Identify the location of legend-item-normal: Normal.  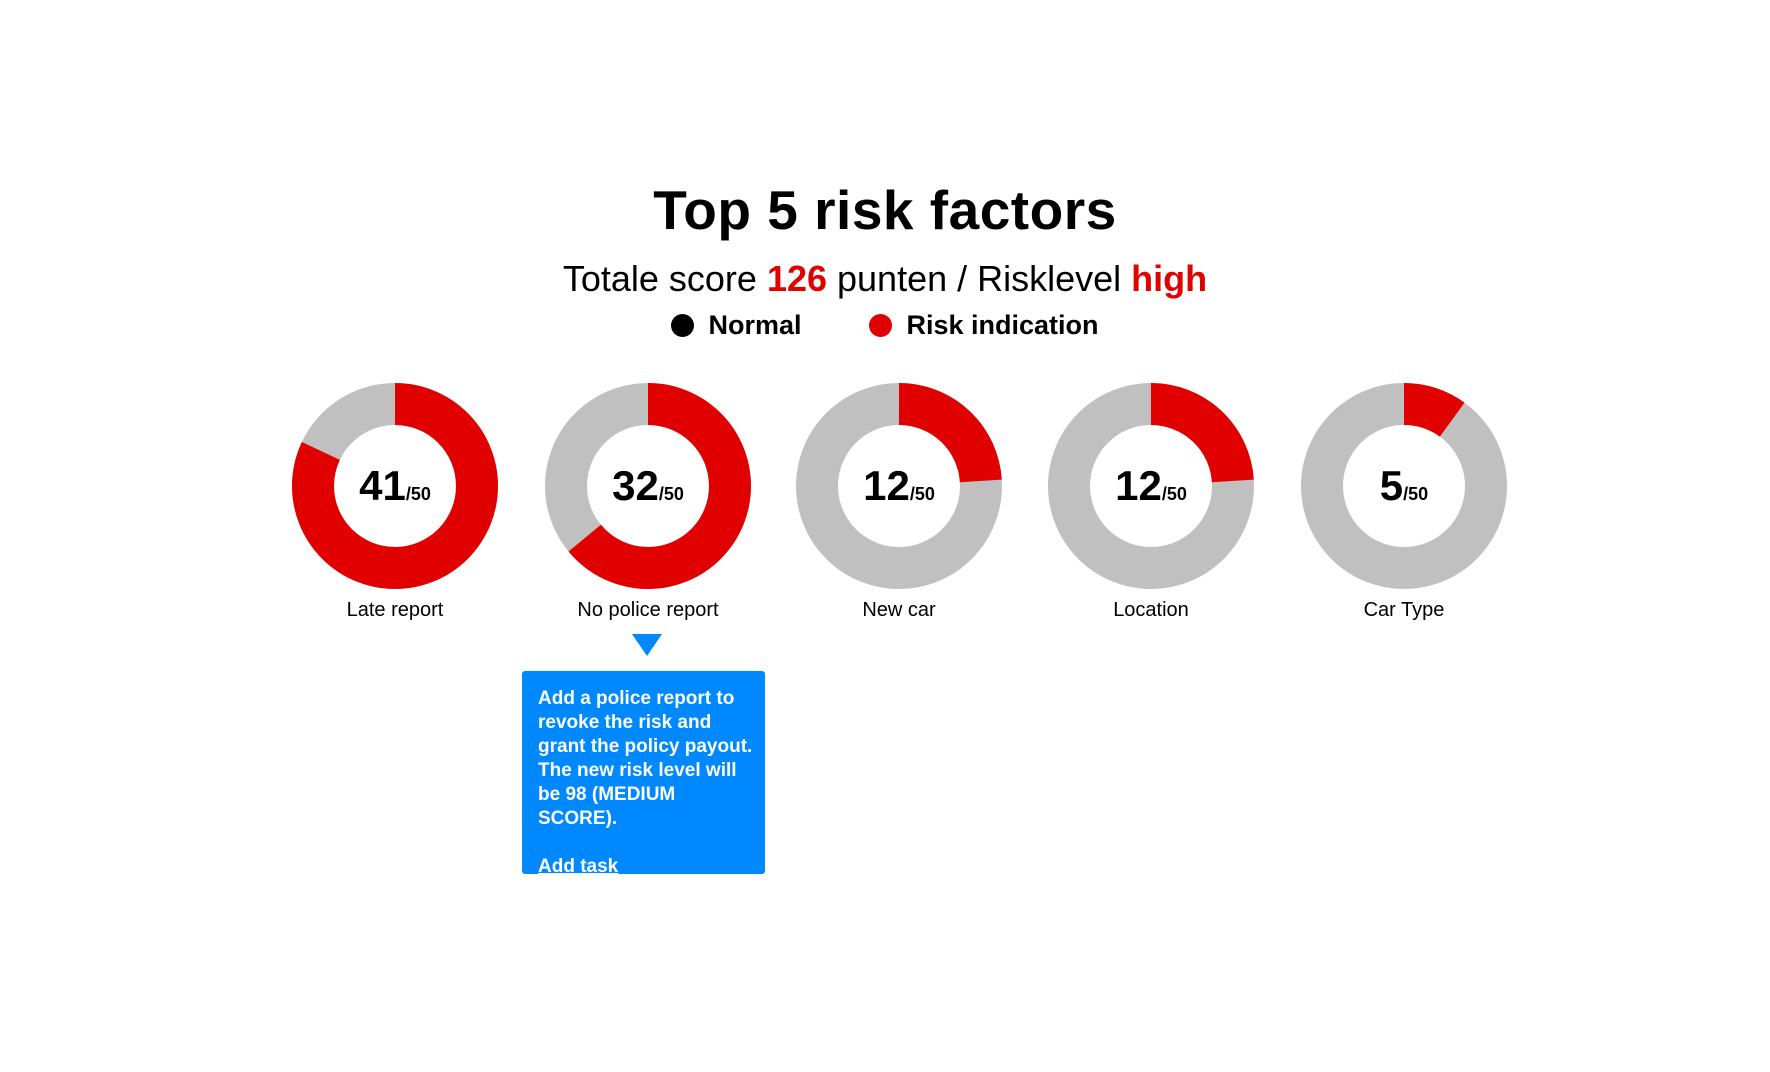
(736, 325).